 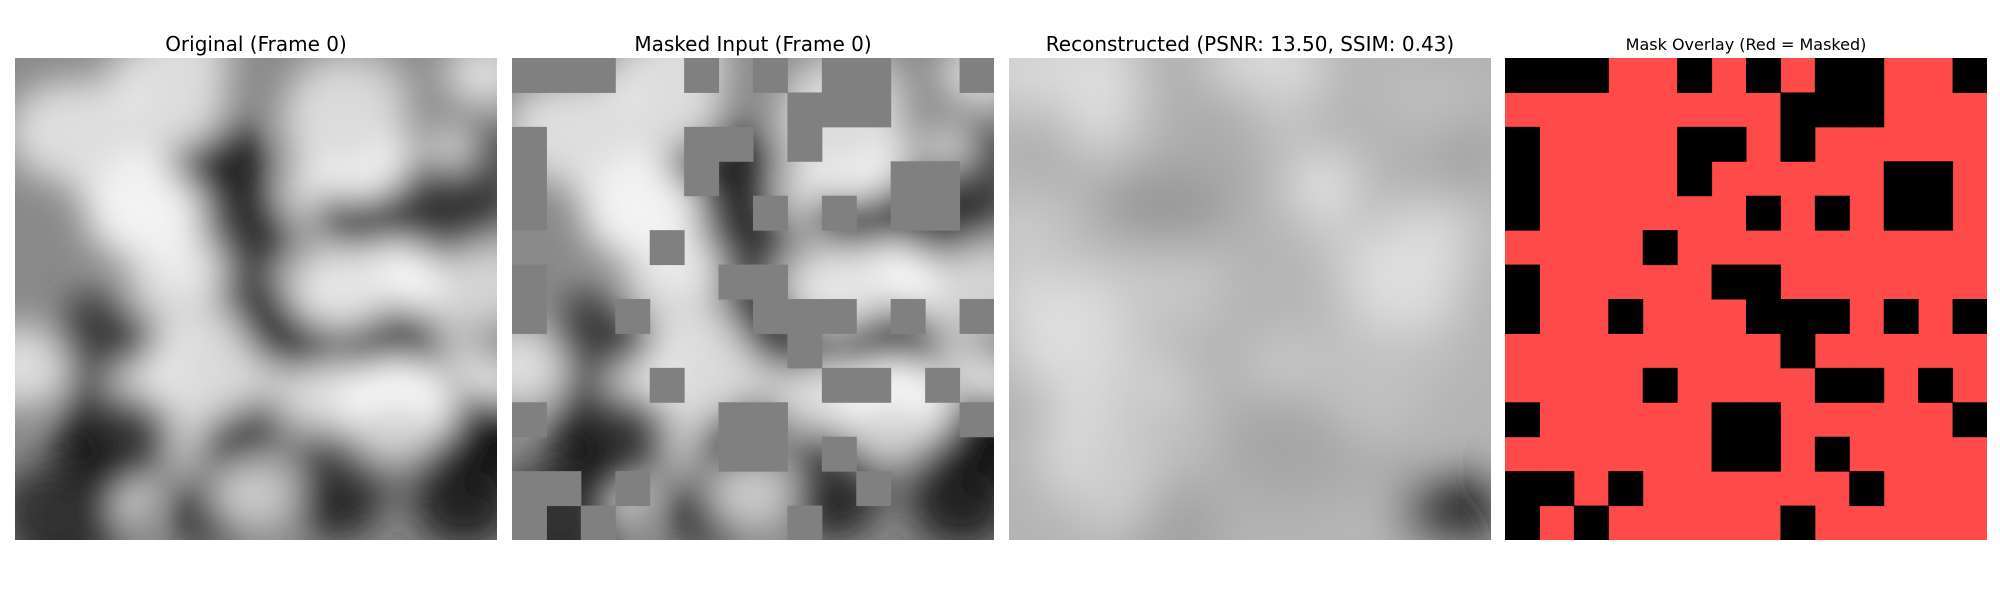 I want to click on panel-title-masked-input: Masked Input (Frame 0), so click(x=753, y=44).